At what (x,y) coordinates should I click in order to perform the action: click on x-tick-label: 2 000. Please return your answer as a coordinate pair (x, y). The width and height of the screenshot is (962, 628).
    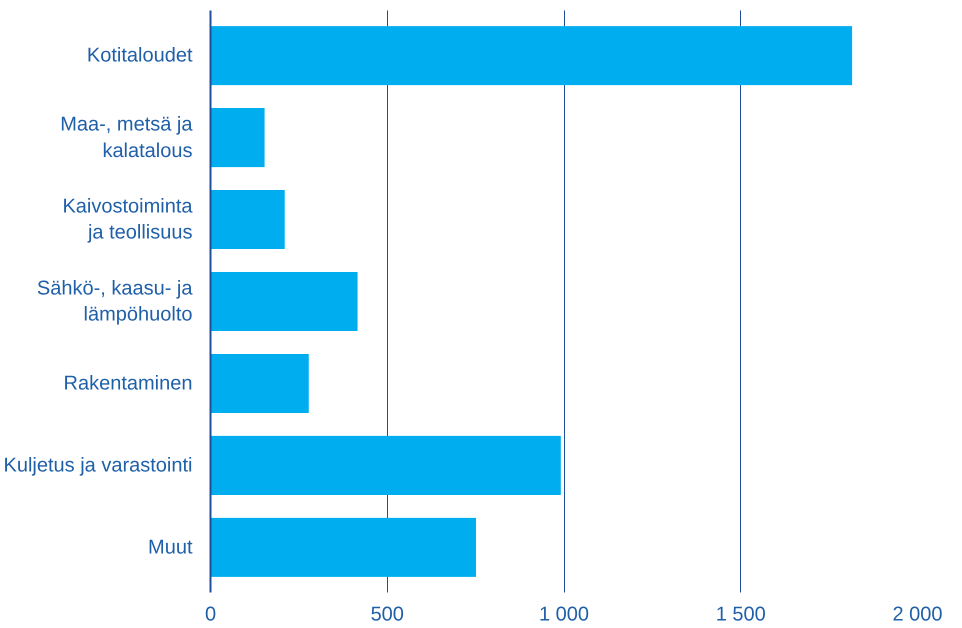
    Looking at the image, I should click on (917, 615).